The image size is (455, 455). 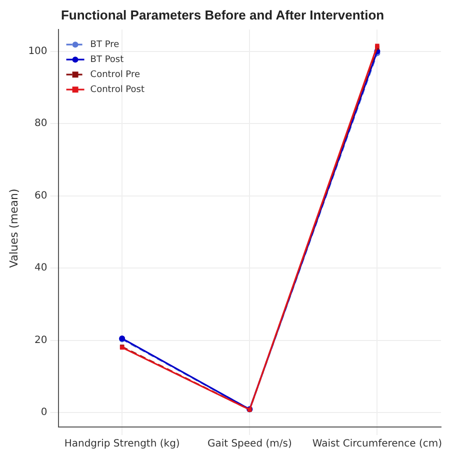 I want to click on x-tick-label: Gait Speed (m/s), so click(x=249, y=444).